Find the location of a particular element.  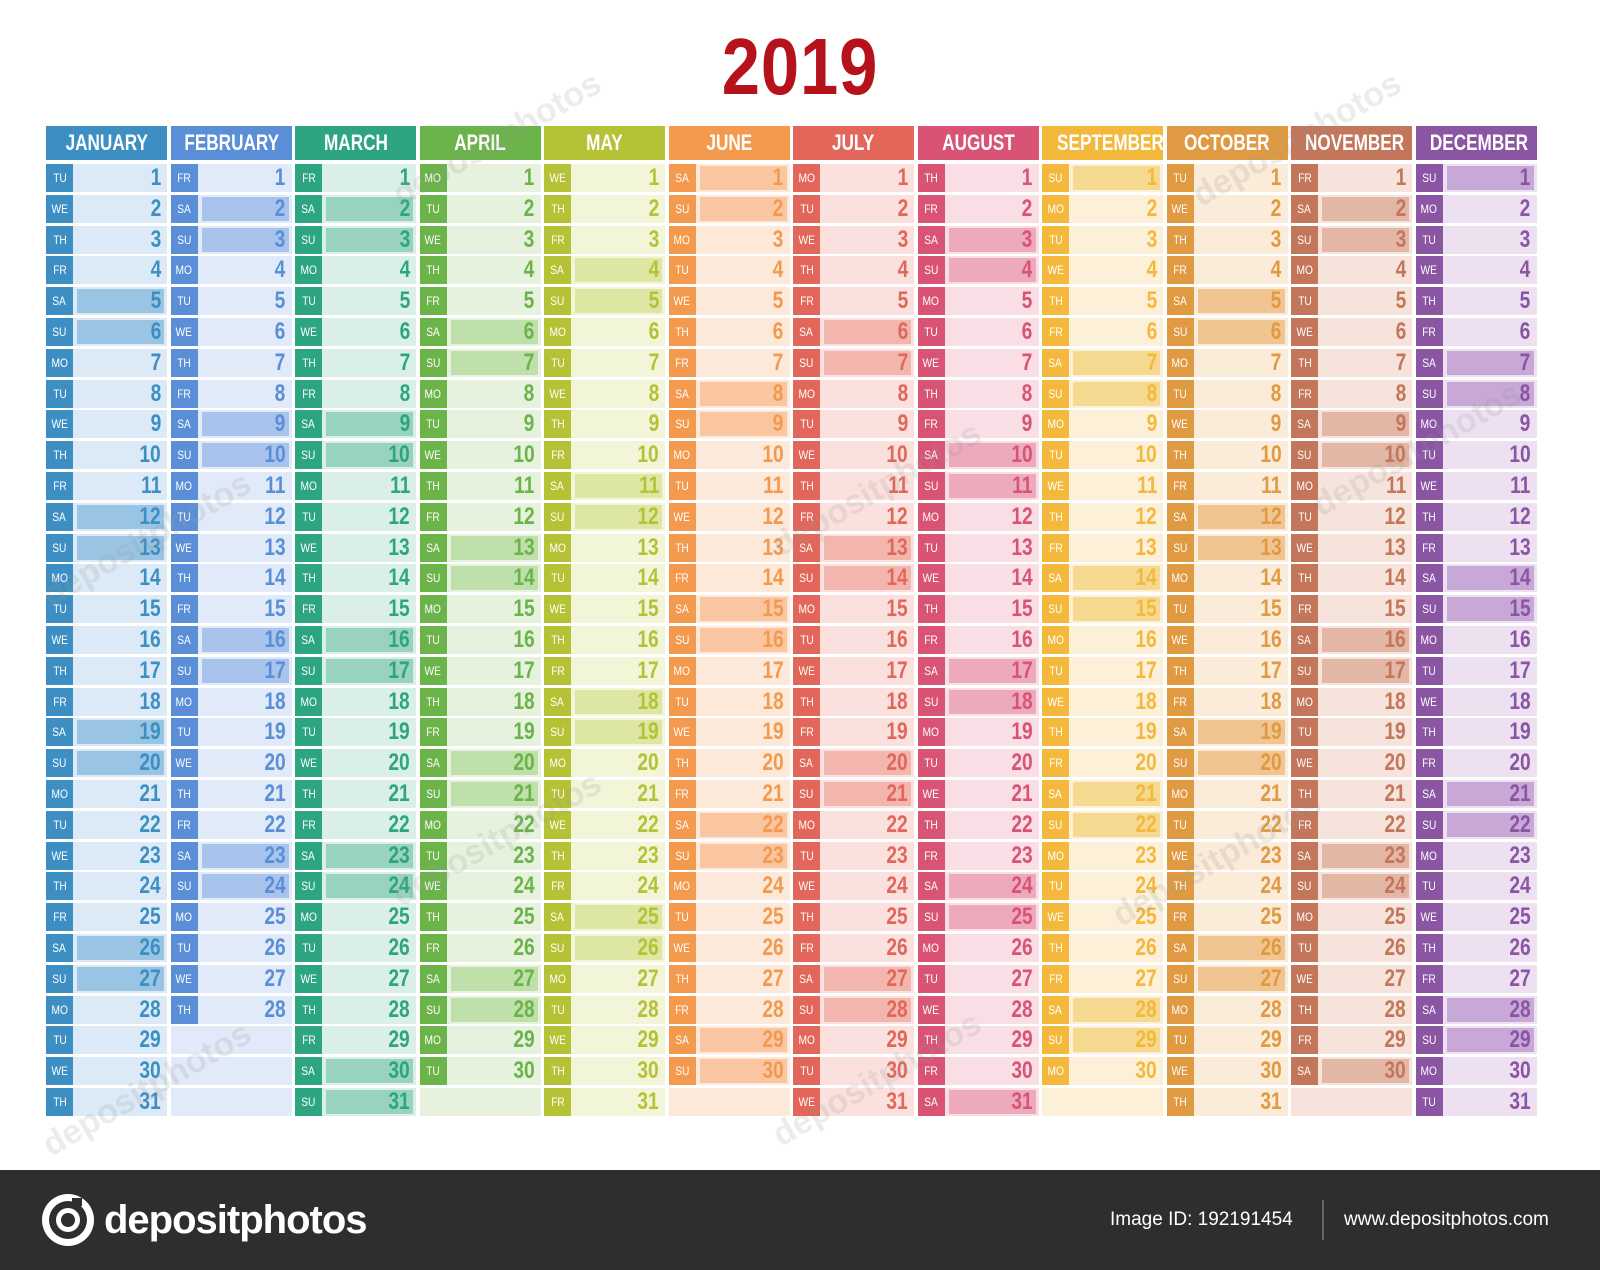

day-row: SU 29 is located at coordinates (1476, 1040).